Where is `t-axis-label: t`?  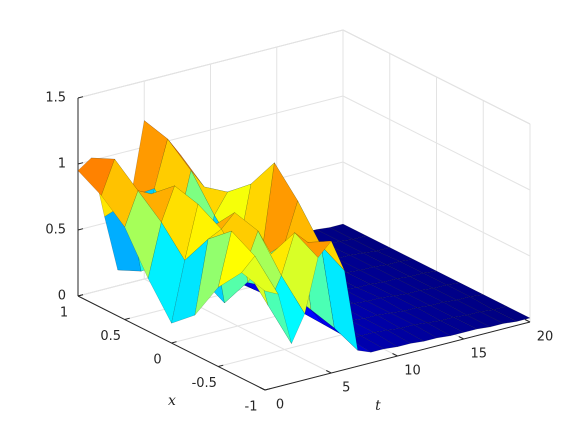
t-axis-label: t is located at coordinates (378, 406).